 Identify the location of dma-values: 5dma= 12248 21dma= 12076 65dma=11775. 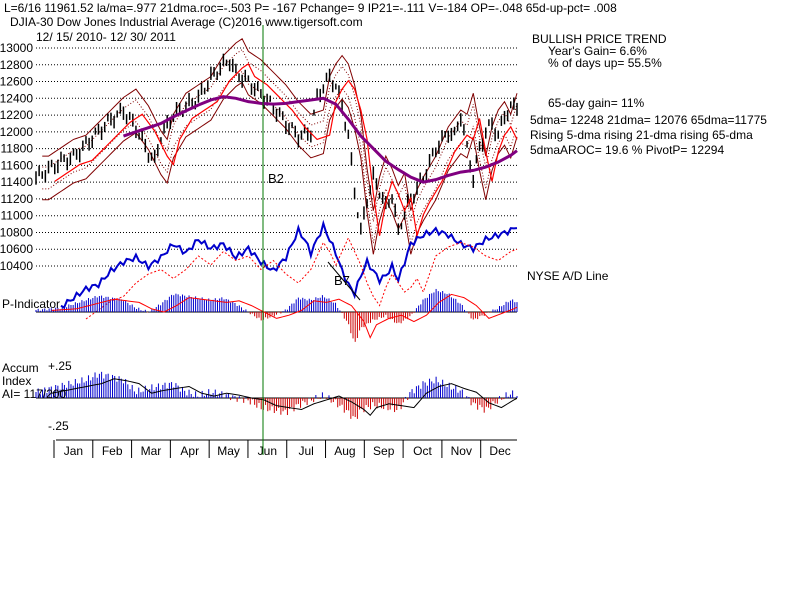
(648, 120).